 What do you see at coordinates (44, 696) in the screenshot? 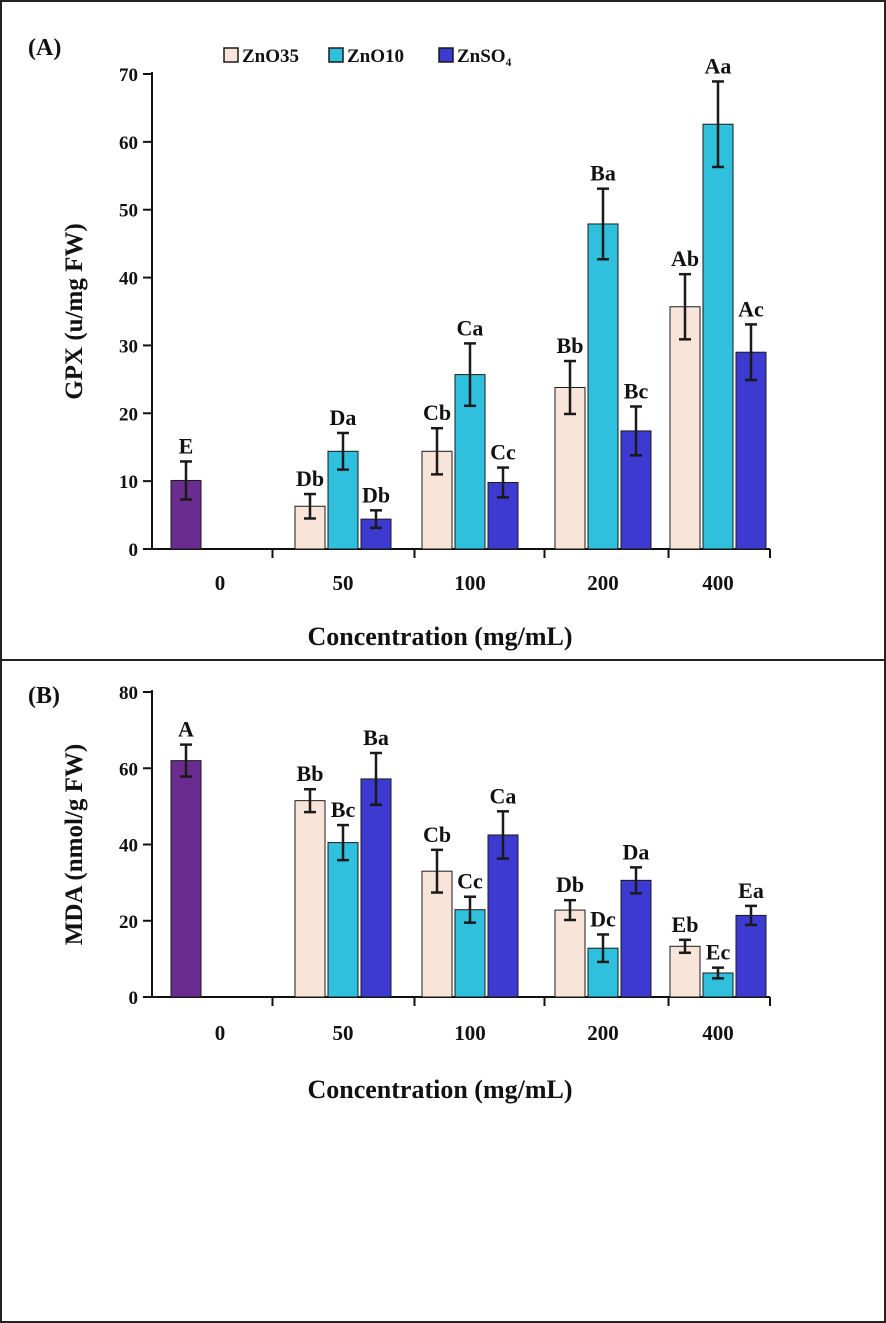
I see `panel-b-label: (B)` at bounding box center [44, 696].